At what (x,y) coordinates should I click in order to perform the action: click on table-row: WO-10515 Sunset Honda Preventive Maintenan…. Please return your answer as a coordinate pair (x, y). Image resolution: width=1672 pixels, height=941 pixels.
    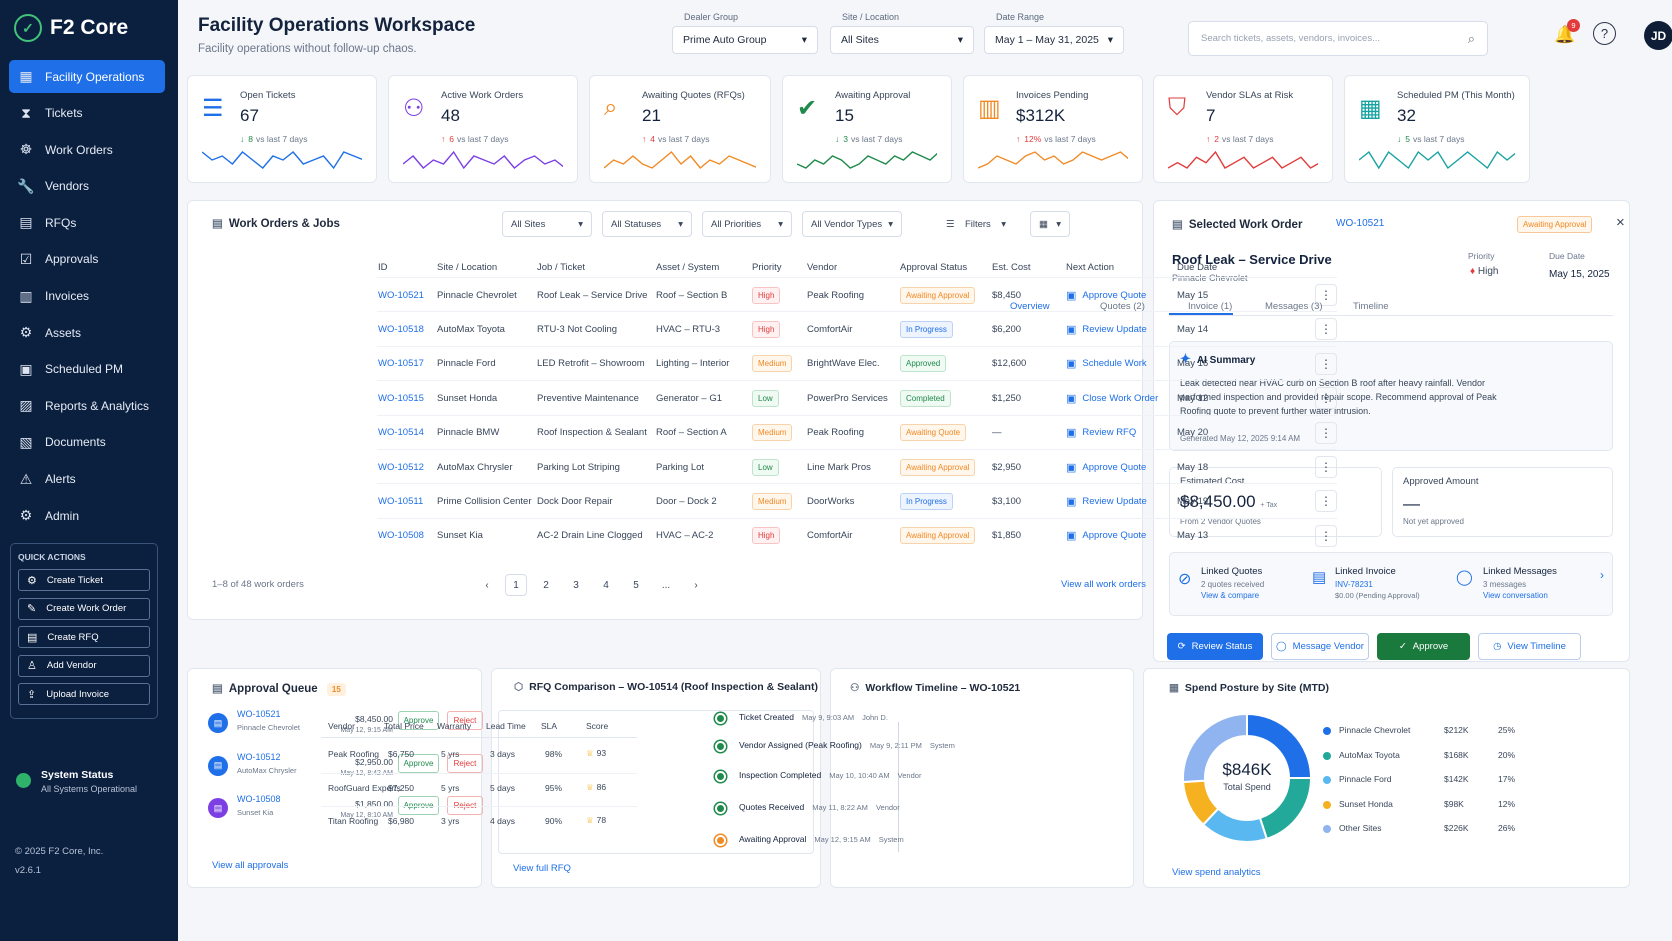
    Looking at the image, I should click on (857, 397).